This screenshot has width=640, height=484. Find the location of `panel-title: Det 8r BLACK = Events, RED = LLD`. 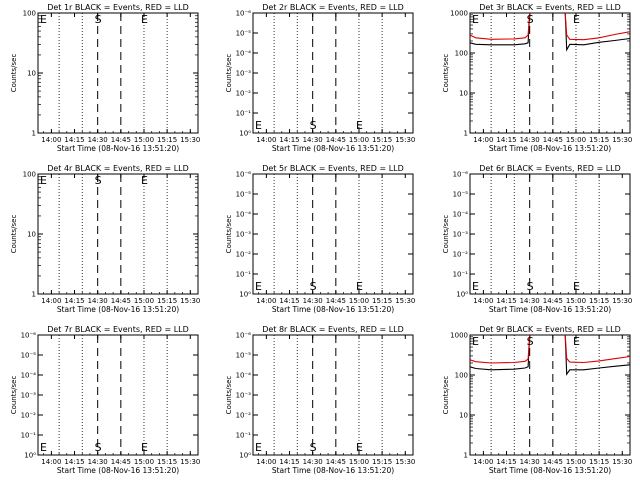

panel-title: Det 8r BLACK = Events, RED = LLD is located at coordinates (333, 329).